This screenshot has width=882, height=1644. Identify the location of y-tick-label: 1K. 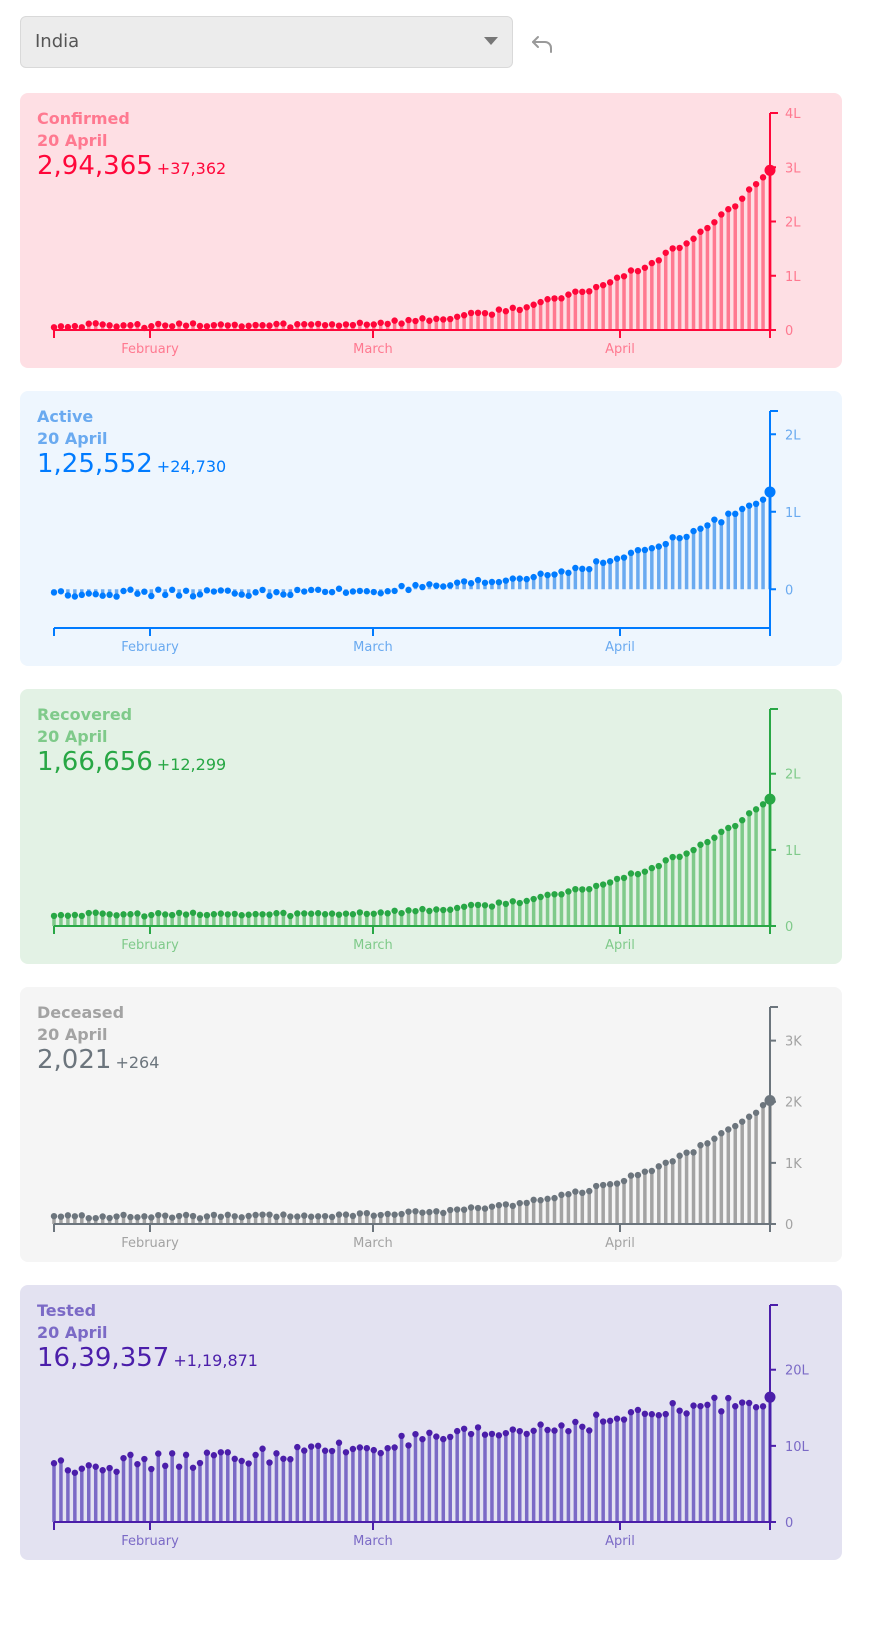
(793, 1164).